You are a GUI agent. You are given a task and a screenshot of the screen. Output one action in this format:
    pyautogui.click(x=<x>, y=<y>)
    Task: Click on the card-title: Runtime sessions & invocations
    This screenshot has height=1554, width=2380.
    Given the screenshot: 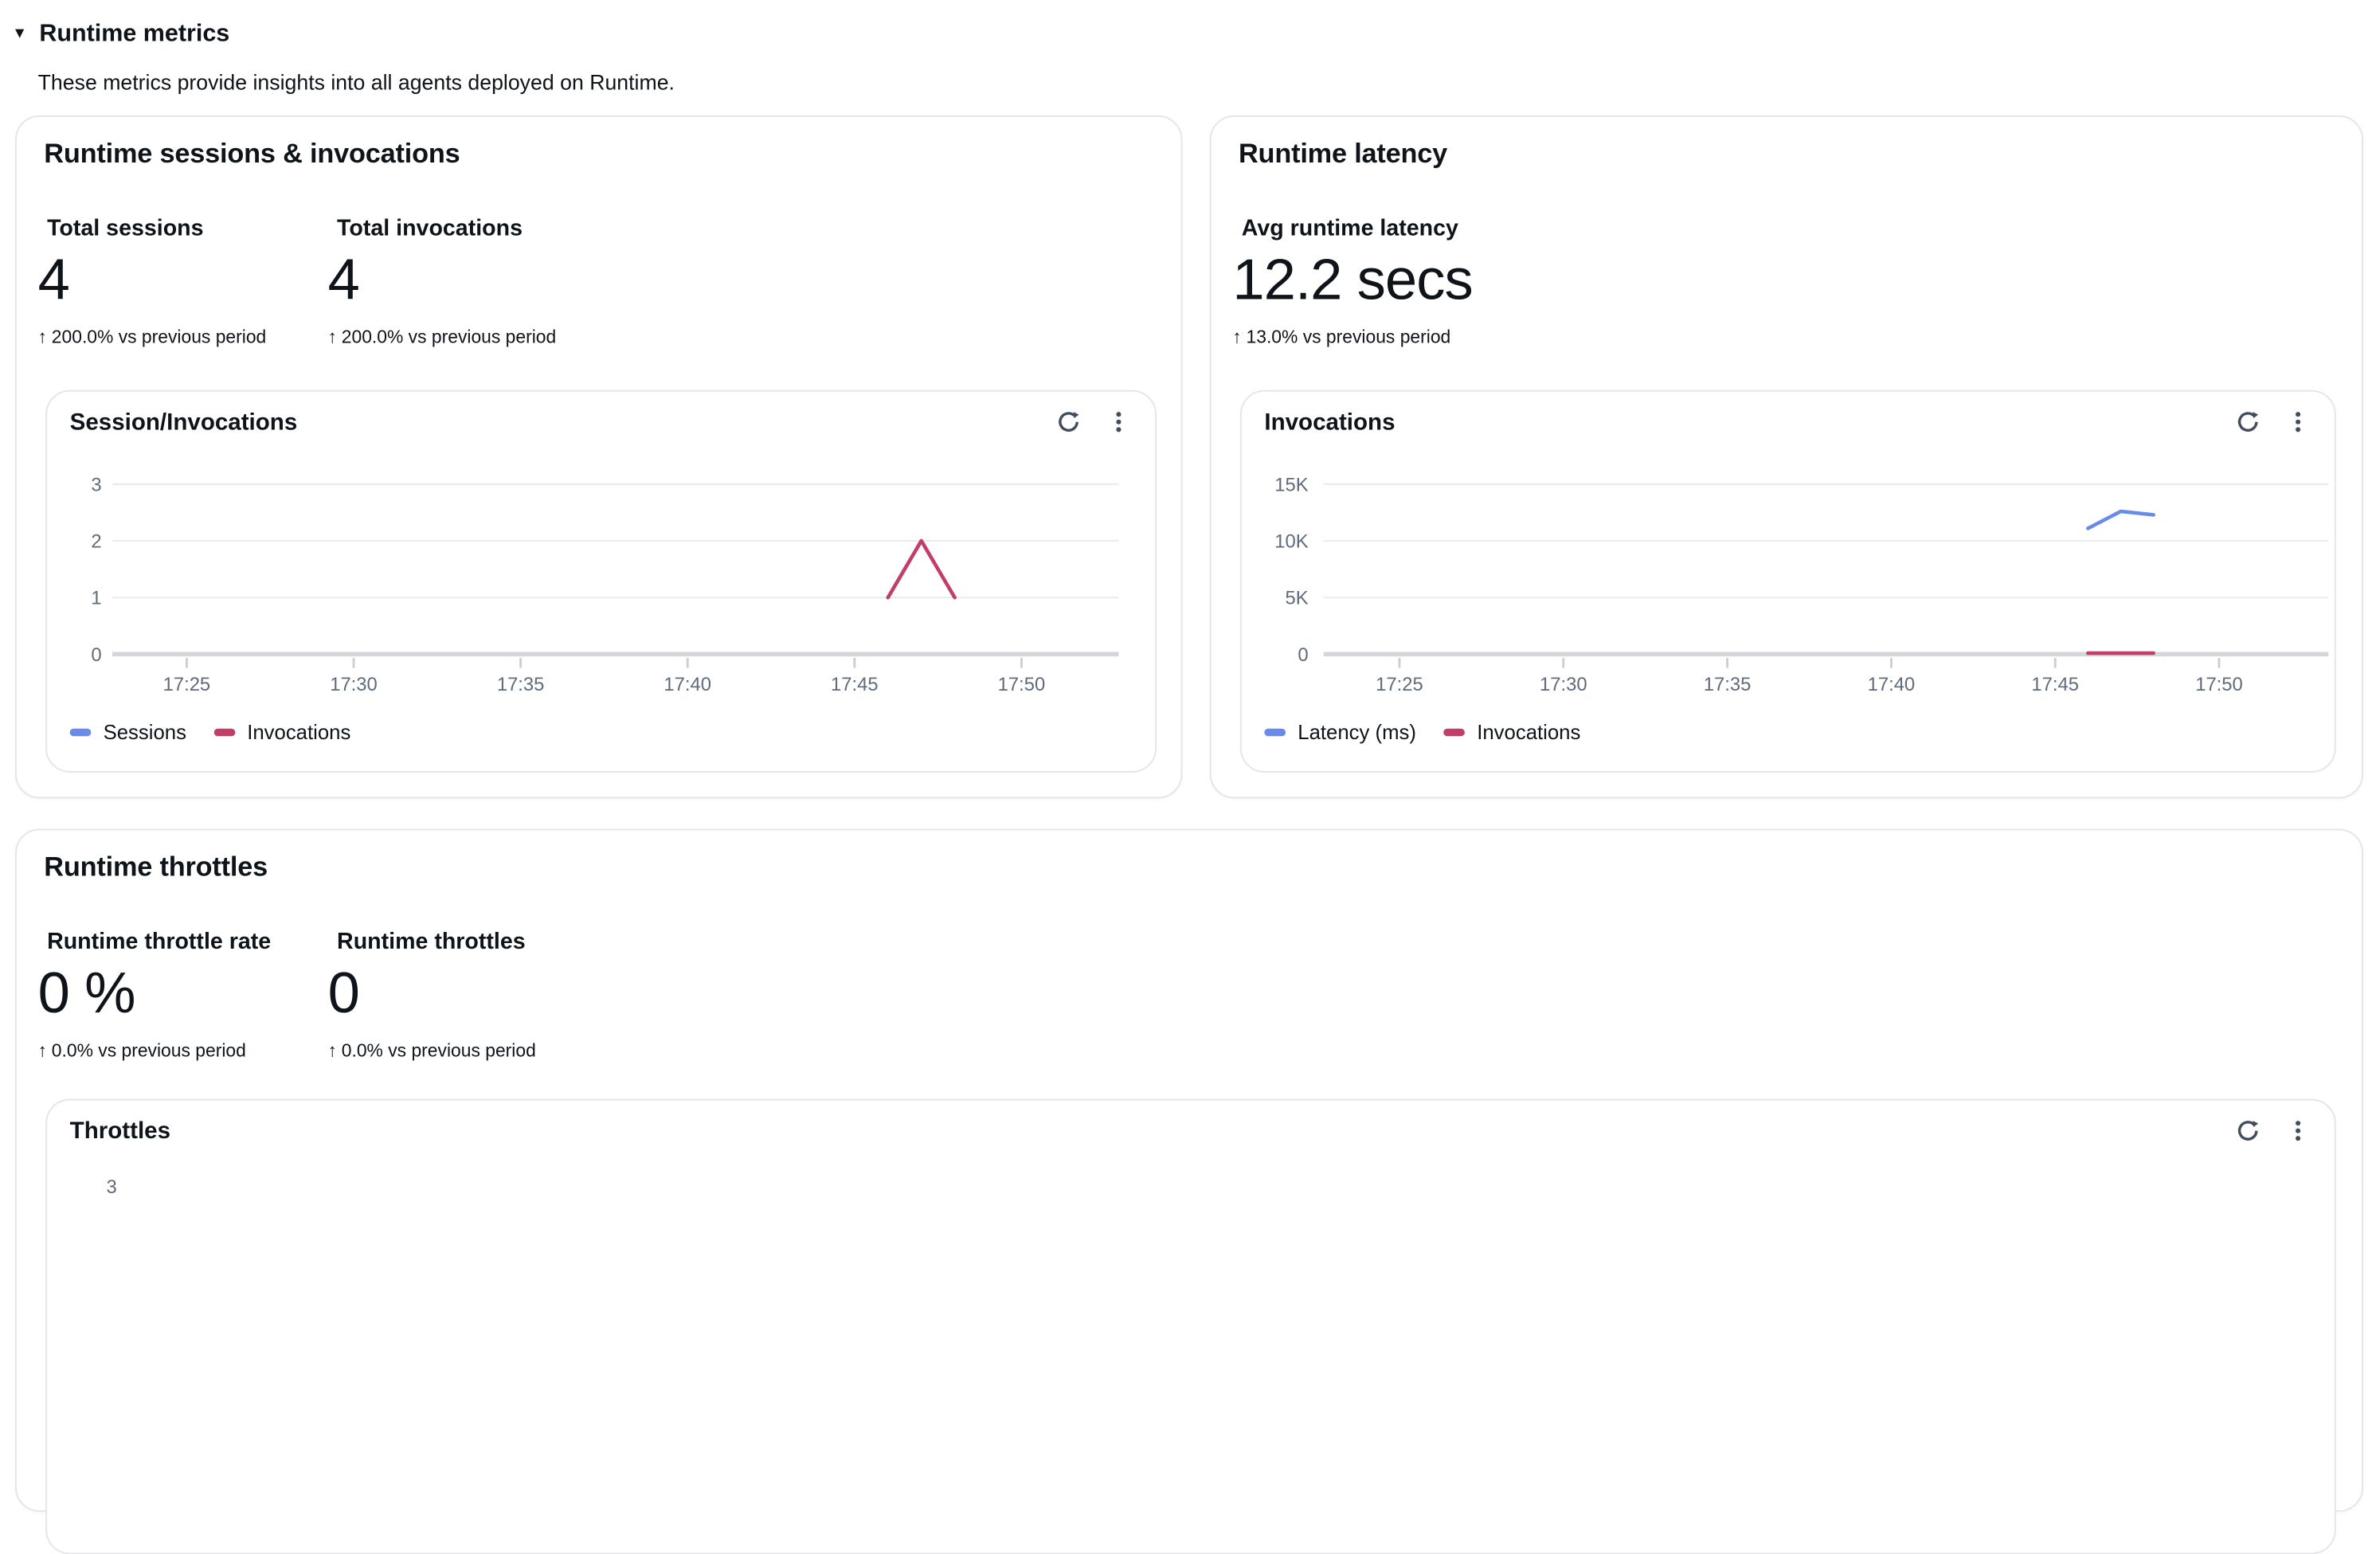 What is the action you would take?
    pyautogui.click(x=252, y=153)
    